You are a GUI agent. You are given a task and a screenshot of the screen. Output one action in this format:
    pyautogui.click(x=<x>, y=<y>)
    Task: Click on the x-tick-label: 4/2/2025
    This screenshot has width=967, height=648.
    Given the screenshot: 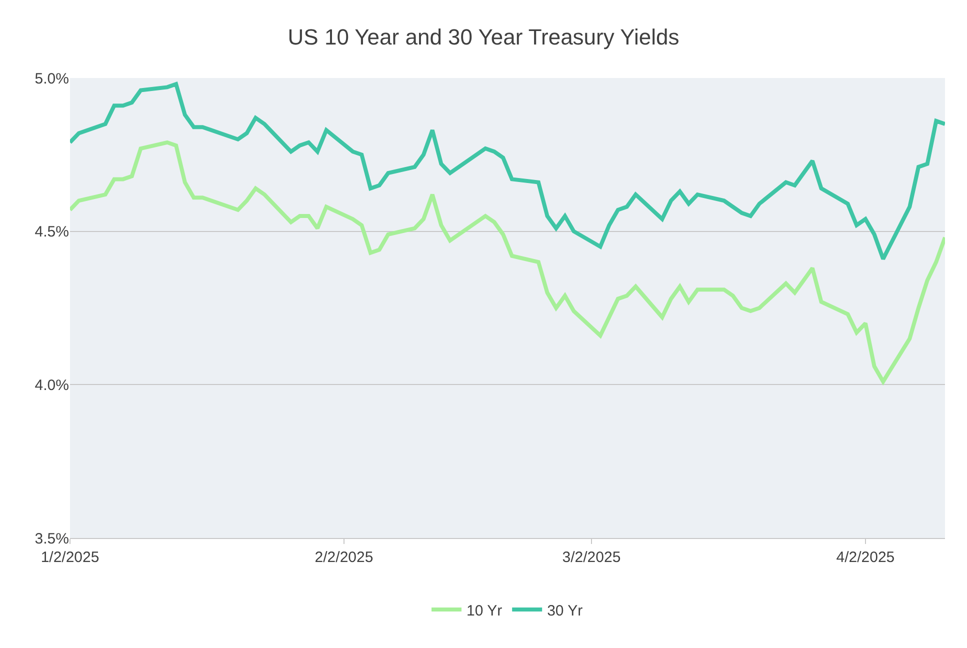 What is the action you would take?
    pyautogui.click(x=865, y=557)
    